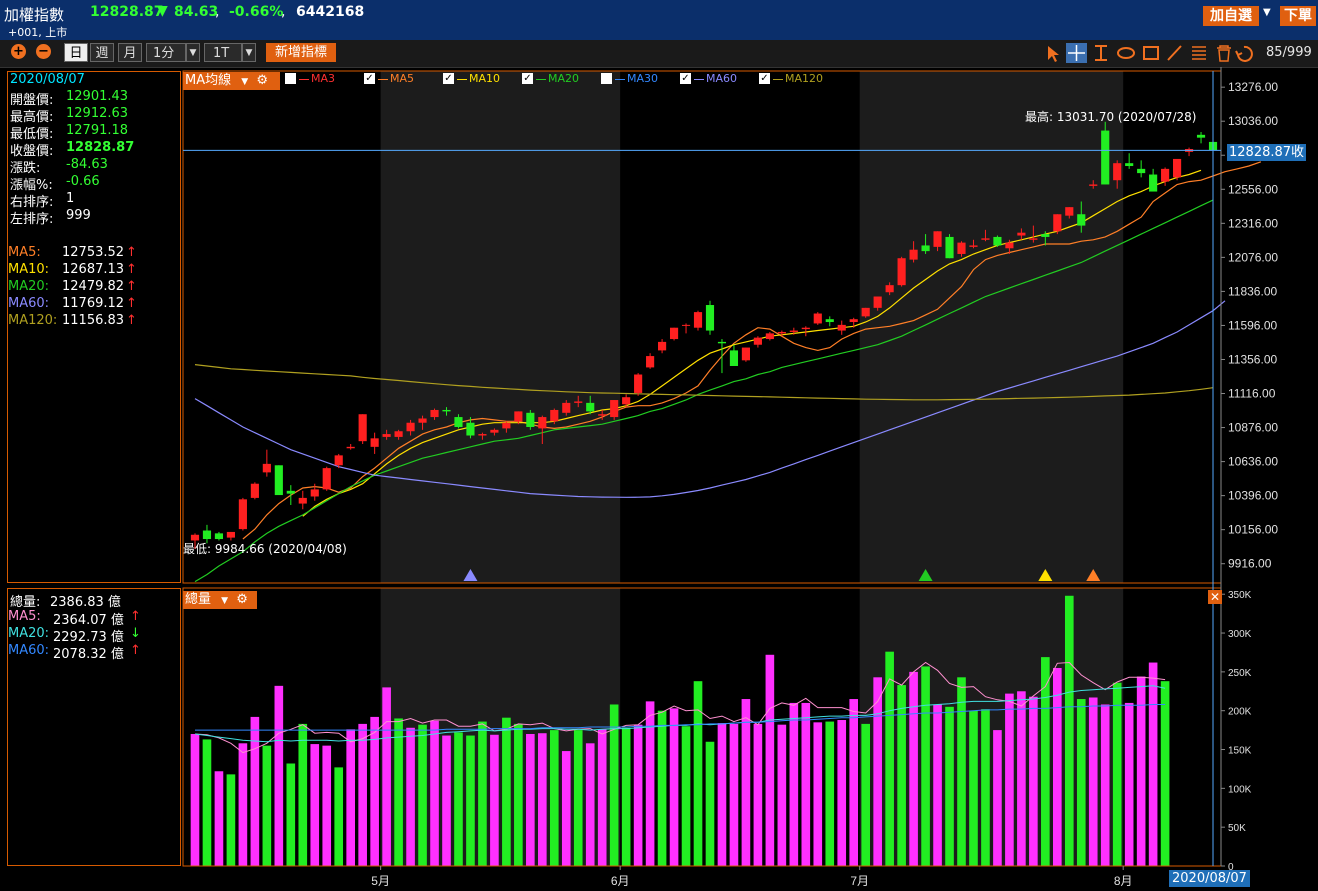 This screenshot has height=891, width=1318. I want to click on minute-select: 1分, so click(166, 52).